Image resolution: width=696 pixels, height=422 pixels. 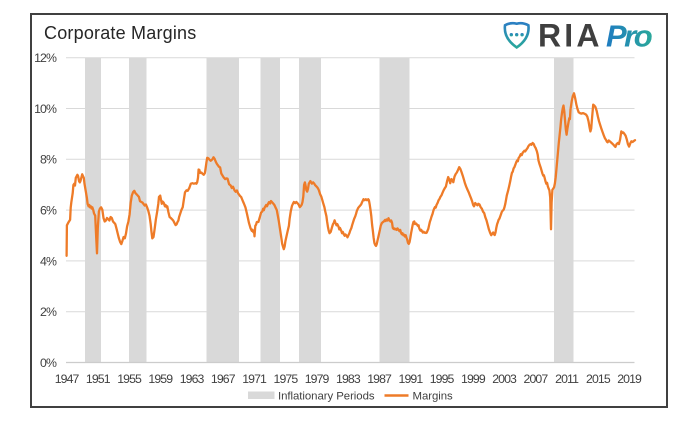 I want to click on svg-text: 1991, so click(x=411, y=379).